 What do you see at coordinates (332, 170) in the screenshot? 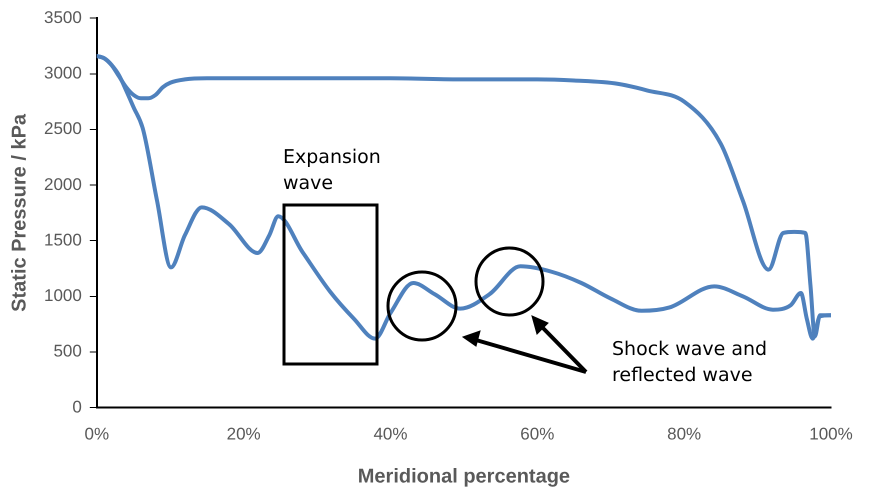
I see `annotation: Expansion wave` at bounding box center [332, 170].